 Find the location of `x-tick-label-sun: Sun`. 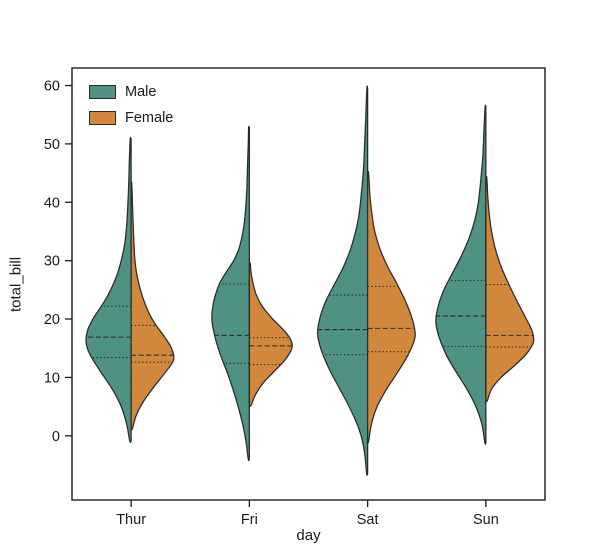

x-tick-label-sun: Sun is located at coordinates (486, 520).